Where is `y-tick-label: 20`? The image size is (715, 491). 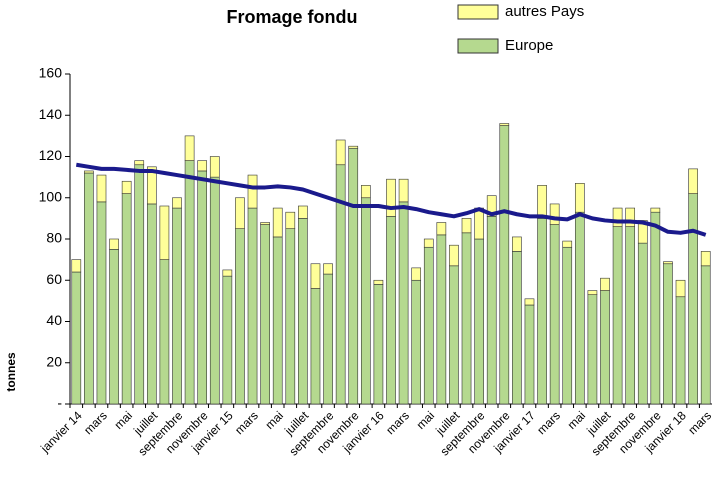 y-tick-label: 20 is located at coordinates (54, 361).